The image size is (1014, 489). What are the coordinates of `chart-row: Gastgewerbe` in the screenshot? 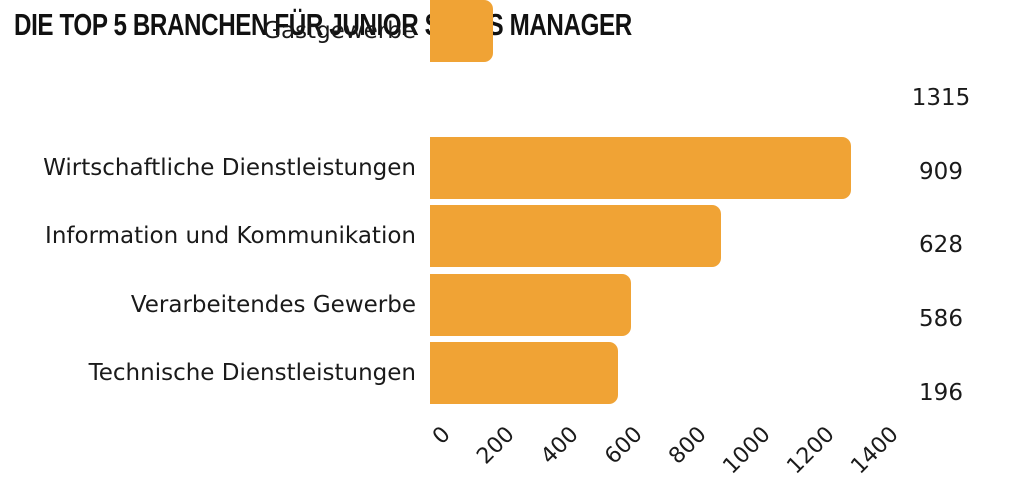 It's located at (507, 31).